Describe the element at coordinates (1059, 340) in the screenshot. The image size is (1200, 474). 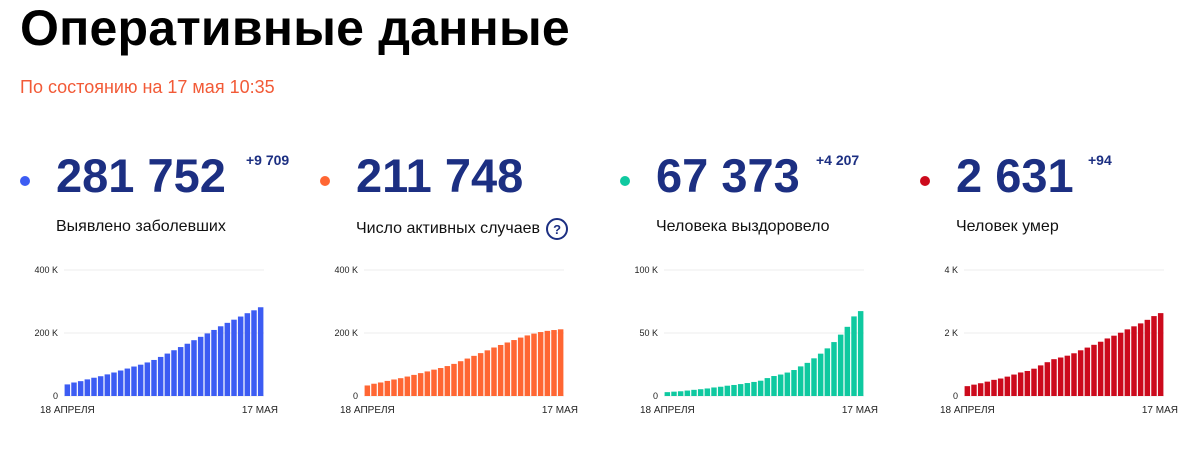
I see `deaths-chart: 0 2 K 4 K 18 АПРЕЛЯ 17 МАЯ` at that location.